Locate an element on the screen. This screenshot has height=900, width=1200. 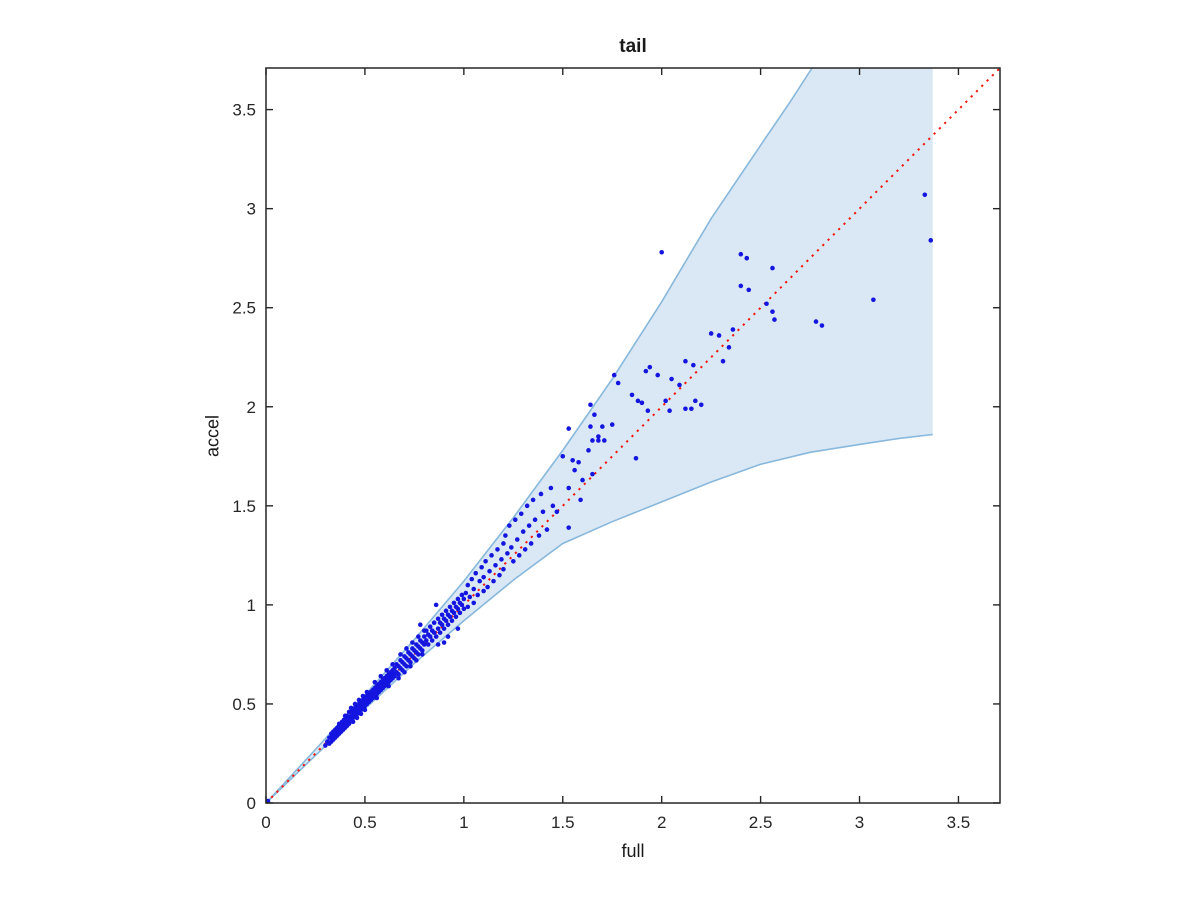
y-tick-label: 2 is located at coordinates (251, 407).